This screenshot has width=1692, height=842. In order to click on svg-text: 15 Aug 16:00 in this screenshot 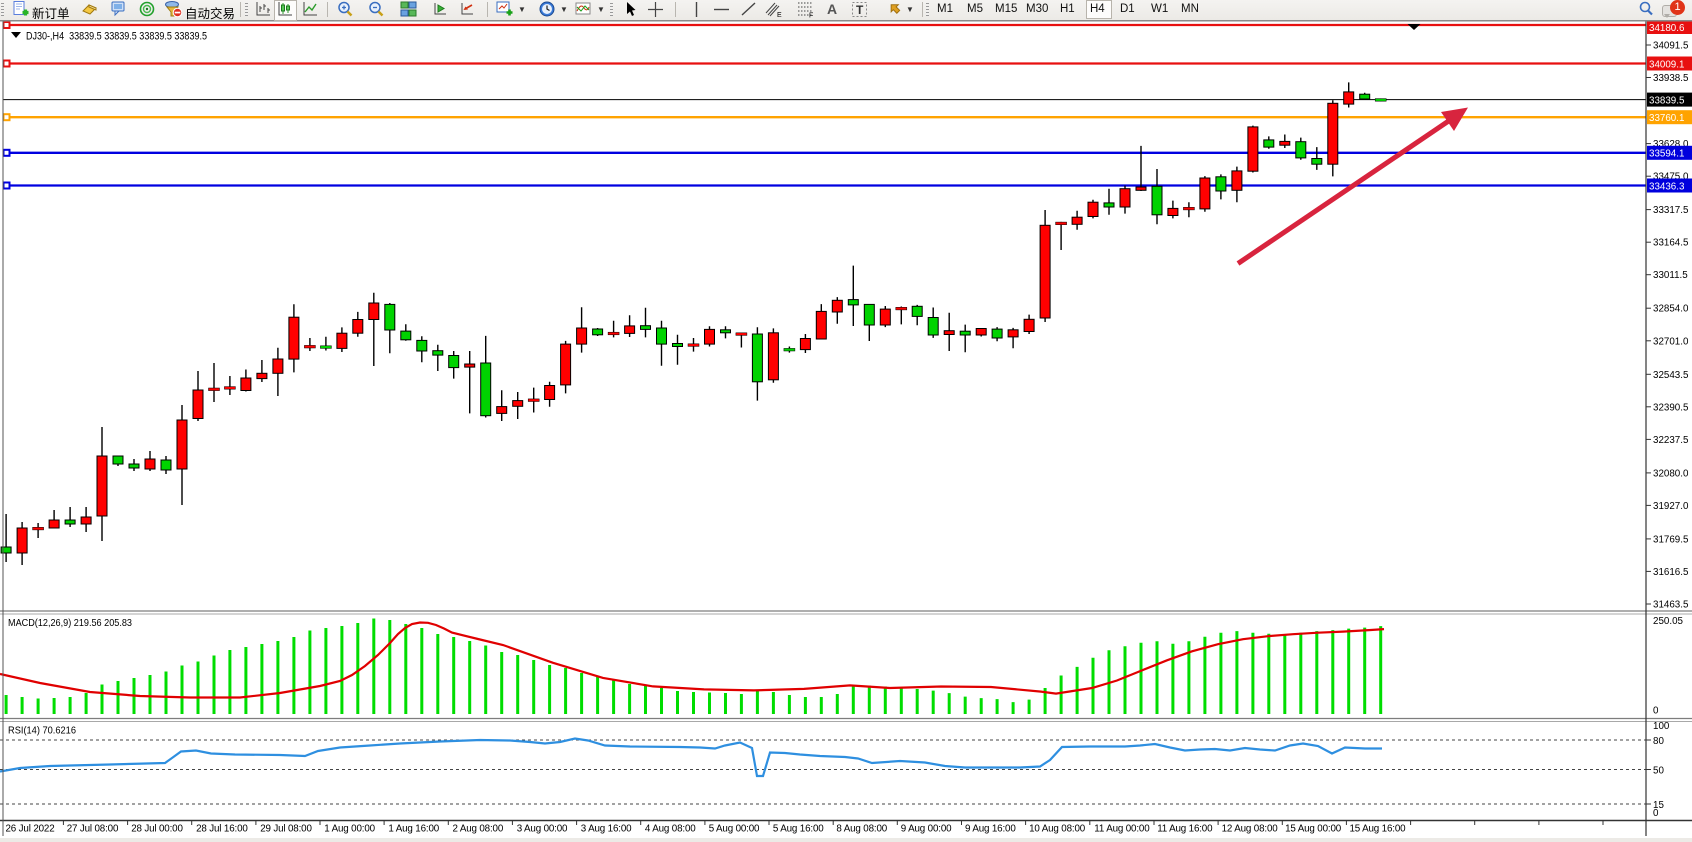, I will do `click(1378, 829)`.